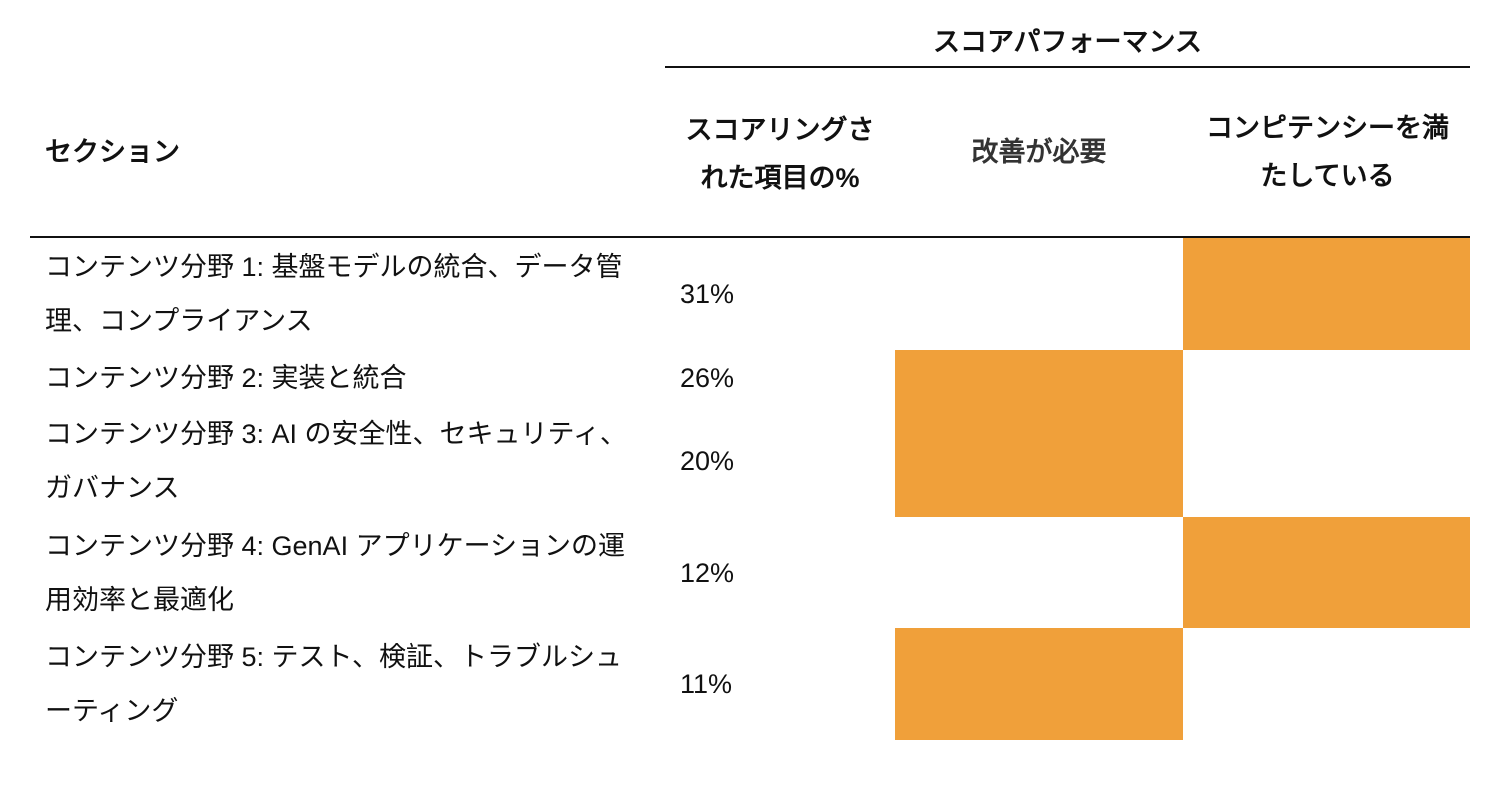  What do you see at coordinates (707, 294) in the screenshot?
I see `percent-cell: 31%` at bounding box center [707, 294].